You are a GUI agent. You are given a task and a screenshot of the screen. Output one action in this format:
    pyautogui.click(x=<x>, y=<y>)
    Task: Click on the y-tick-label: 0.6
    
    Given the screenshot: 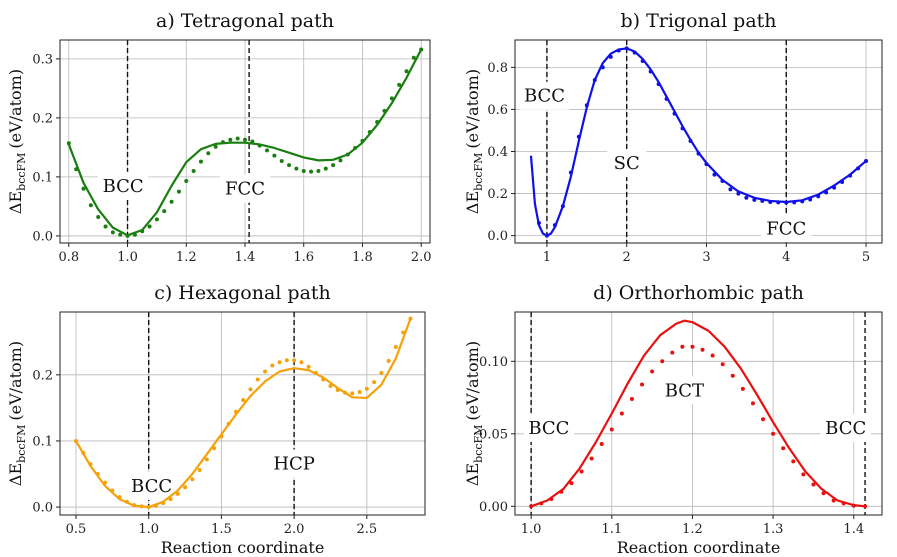 What is the action you would take?
    pyautogui.click(x=497, y=110)
    